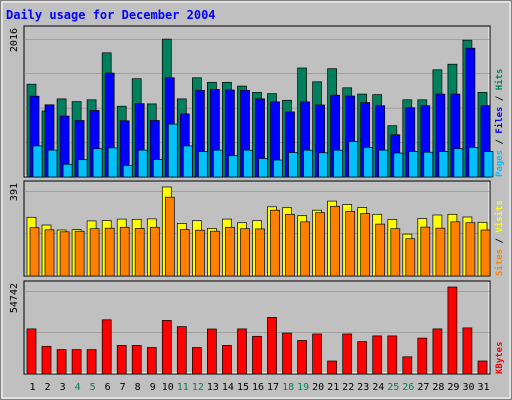 Image resolution: width=512 pixels, height=400 pixels. Describe the element at coordinates (47, 387) in the screenshot. I see `x-tick-label-2: 2` at that location.